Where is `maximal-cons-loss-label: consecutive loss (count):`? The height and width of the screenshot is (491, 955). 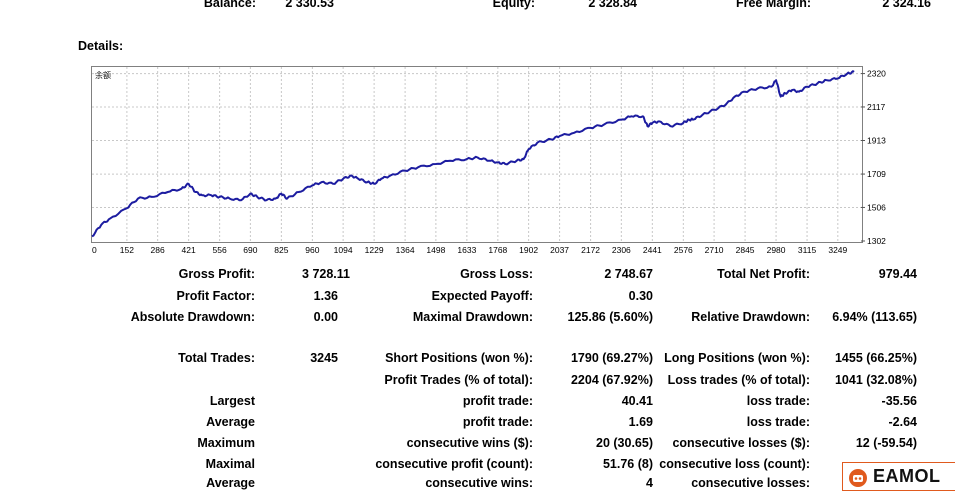 maximal-cons-loss-label: consecutive loss (count): is located at coordinates (734, 464).